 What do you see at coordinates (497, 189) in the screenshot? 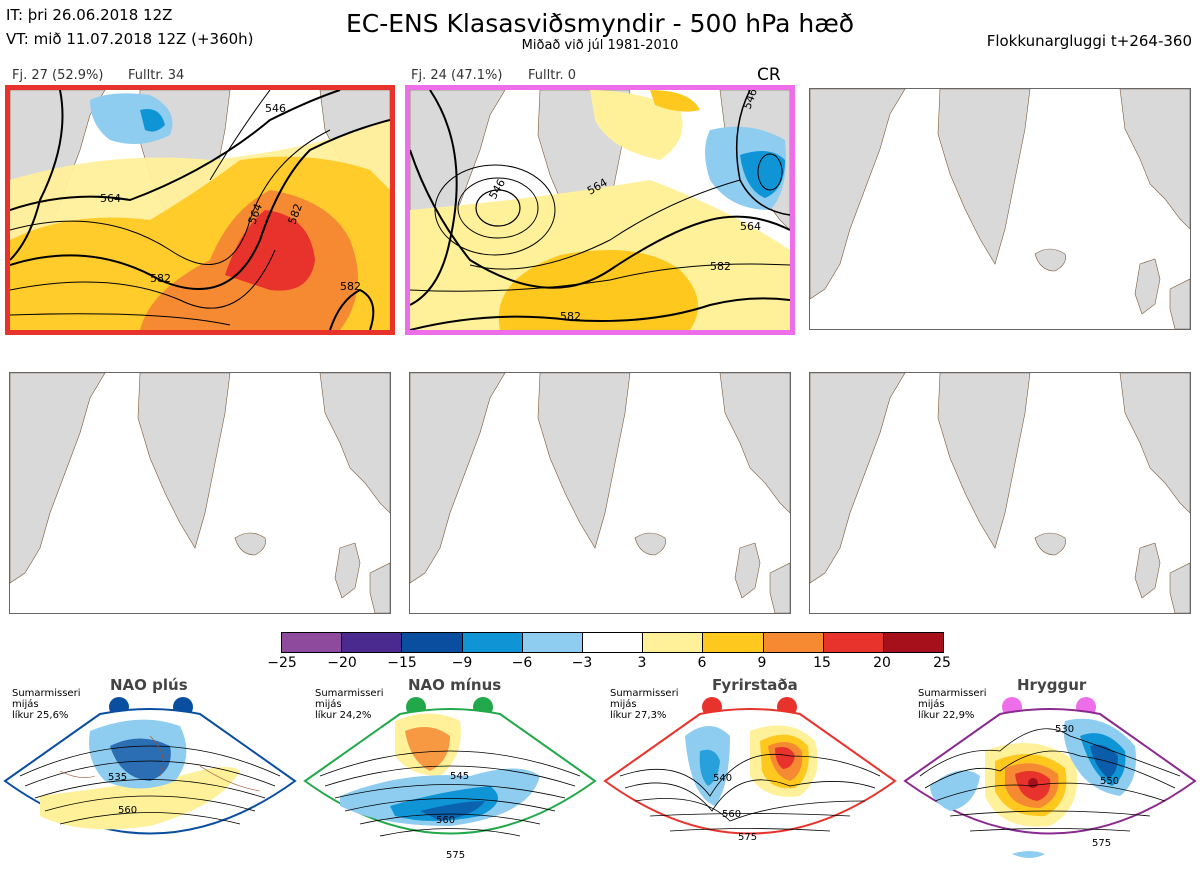
I see `cluster-2-contour-label: 546` at bounding box center [497, 189].